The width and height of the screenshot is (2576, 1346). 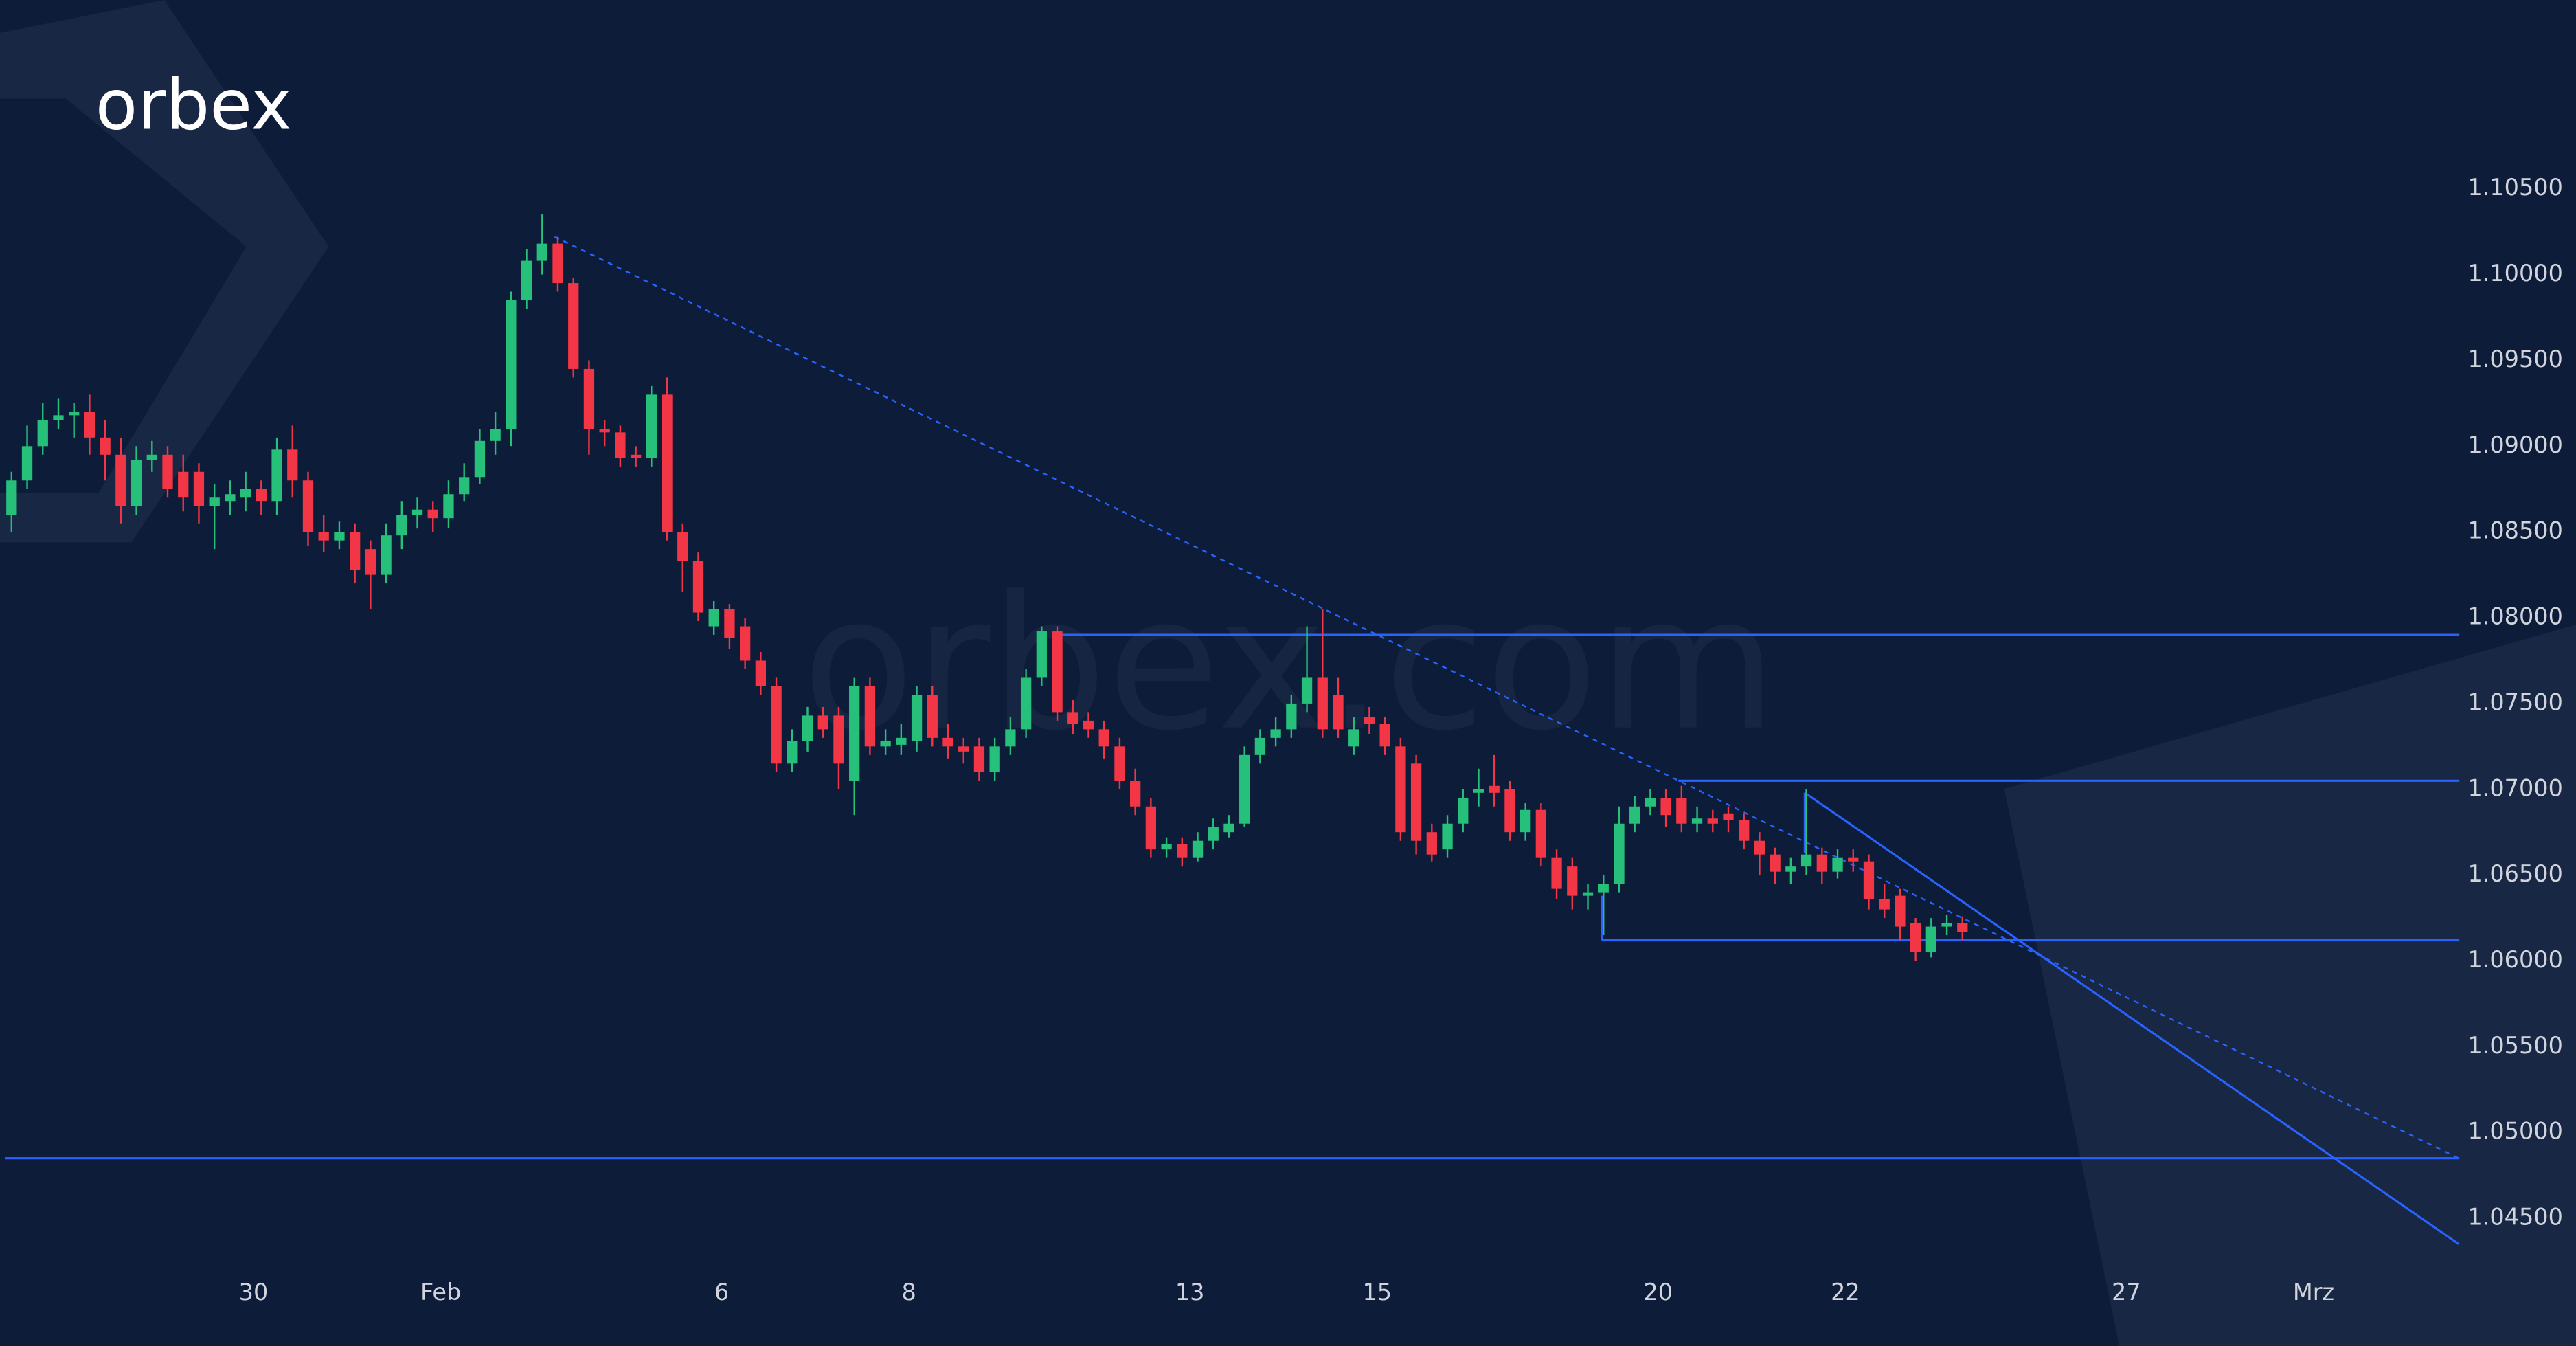 What do you see at coordinates (2126, 1292) in the screenshot?
I see `x-tick-label: 27` at bounding box center [2126, 1292].